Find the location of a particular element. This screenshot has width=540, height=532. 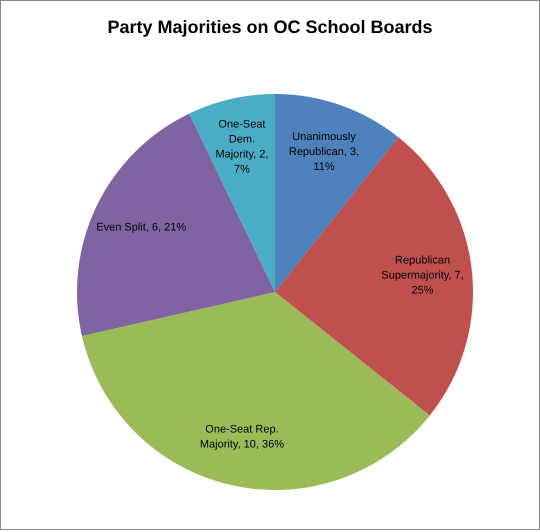

slice-label: Unanimously Republican, 3, 11% is located at coordinates (324, 151).